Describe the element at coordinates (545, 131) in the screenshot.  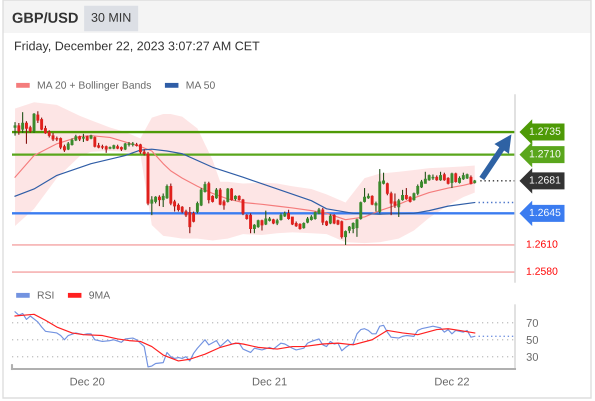
I see `ref-line-label: 1.2735` at that location.